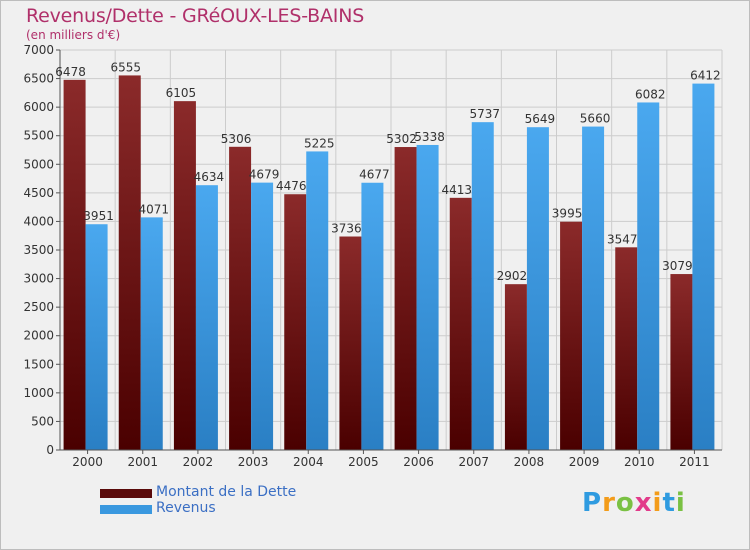  What do you see at coordinates (186, 508) in the screenshot?
I see `legend-label-revenus: Revenus` at bounding box center [186, 508].